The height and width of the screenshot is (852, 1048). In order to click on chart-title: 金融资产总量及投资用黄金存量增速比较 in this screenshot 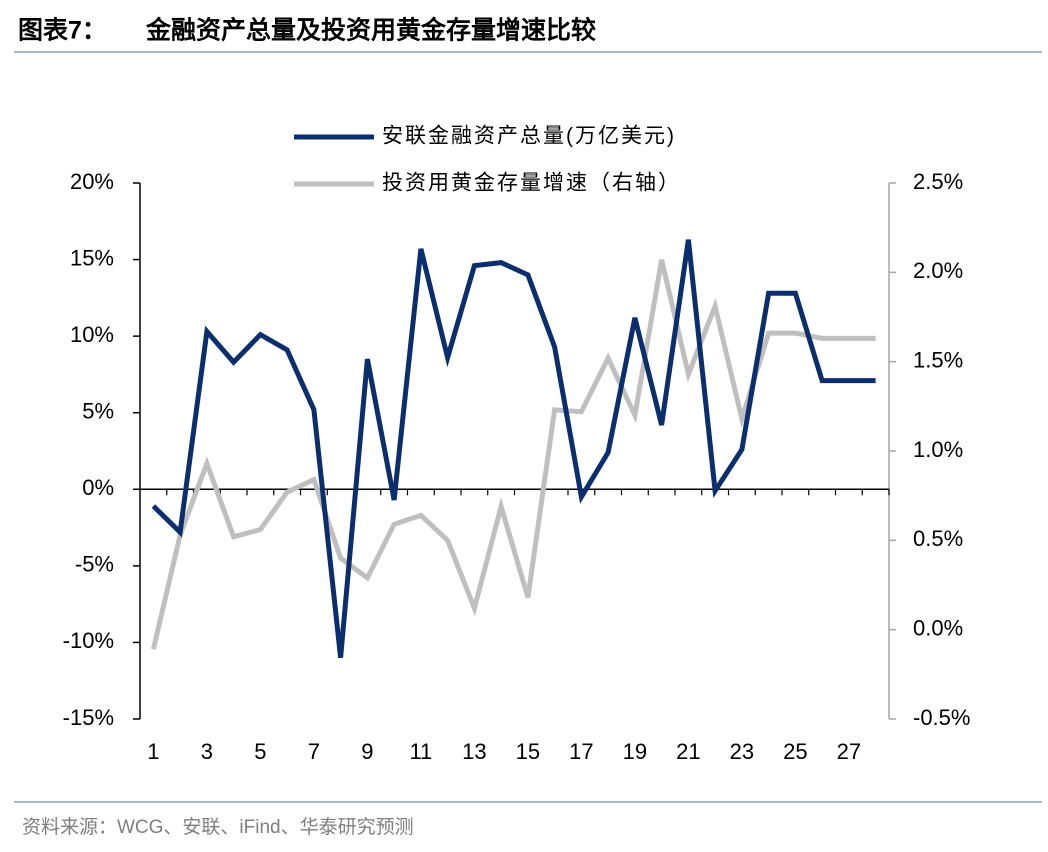, I will do `click(370, 30)`.